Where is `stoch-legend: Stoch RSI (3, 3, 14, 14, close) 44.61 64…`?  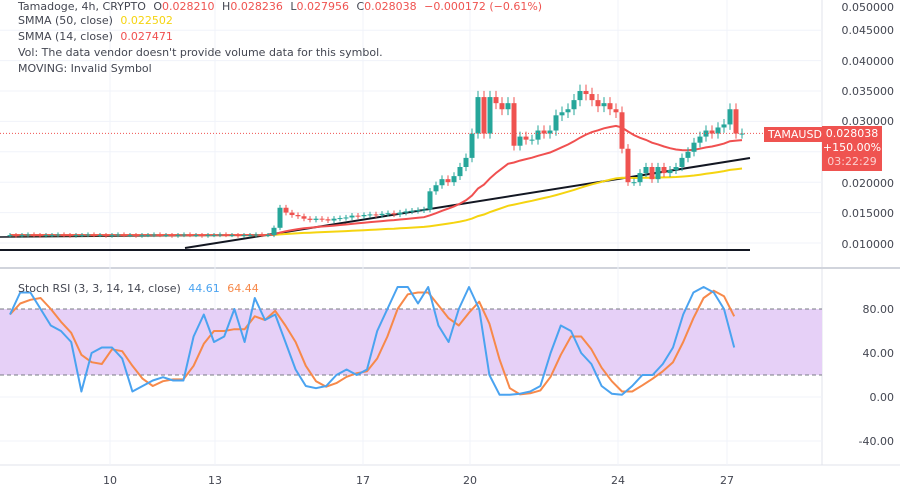
stoch-legend: Stoch RSI (3, 3, 14, 14, close) 44.61 64… is located at coordinates (138, 288).